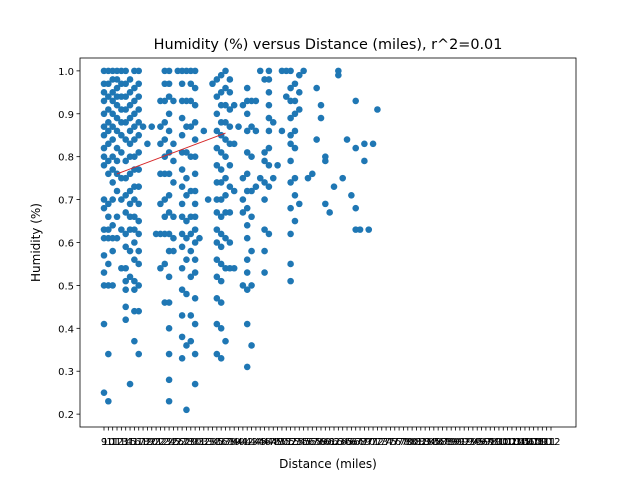 This screenshot has height=480, width=640. What do you see at coordinates (66, 201) in the screenshot?
I see `y-tick-label: 0.7` at bounding box center [66, 201].